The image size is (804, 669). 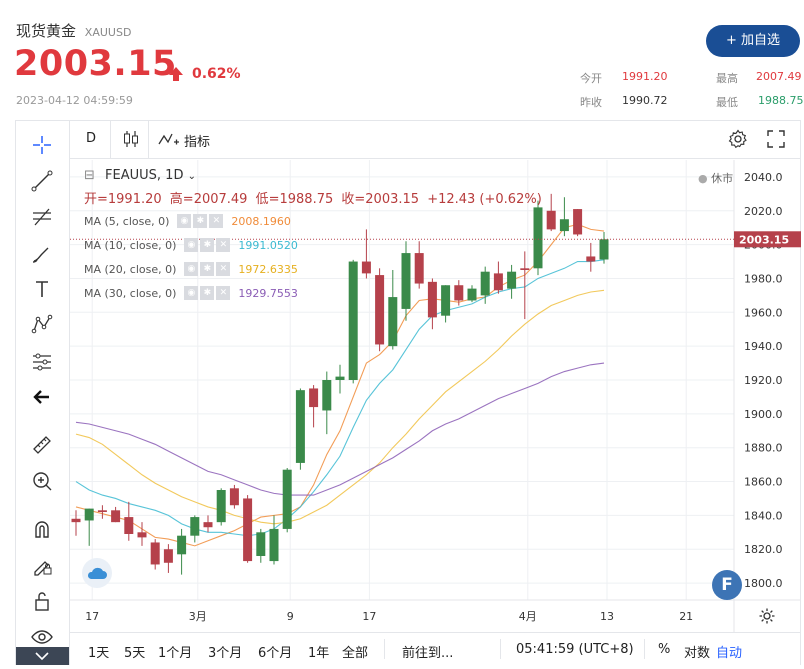 What do you see at coordinates (722, 178) in the screenshot?
I see `market-status-label: 休市` at bounding box center [722, 178].